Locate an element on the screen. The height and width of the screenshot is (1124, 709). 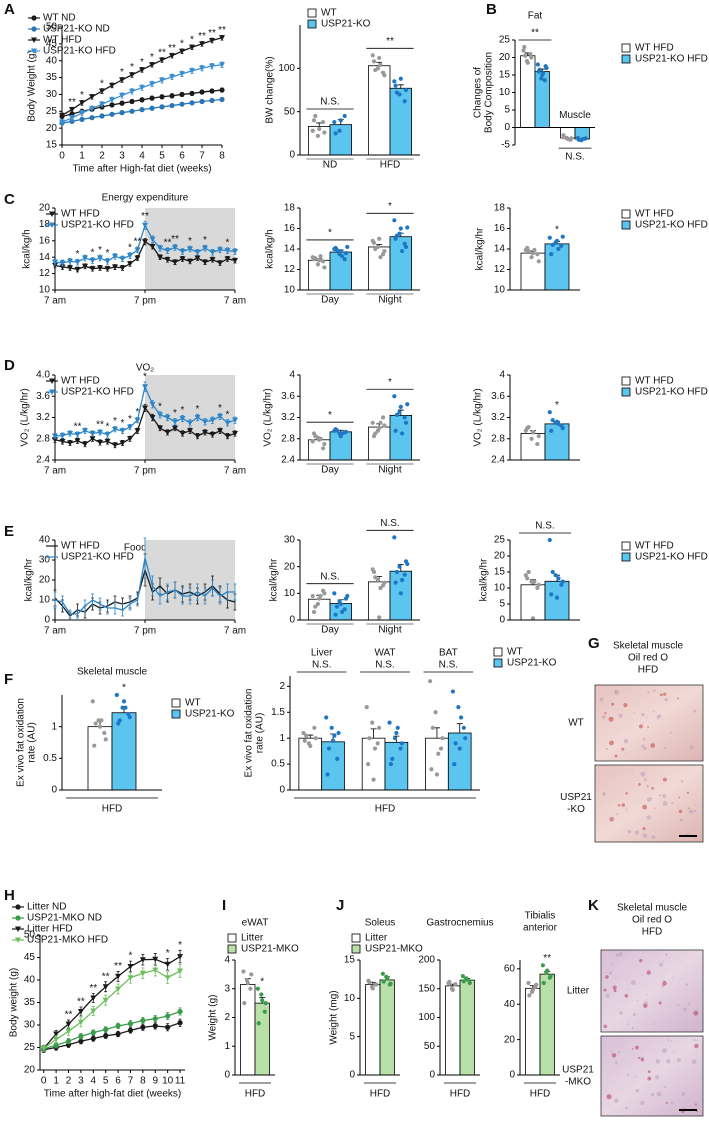
y-tick-label: 50 is located at coordinates (430, 1046).